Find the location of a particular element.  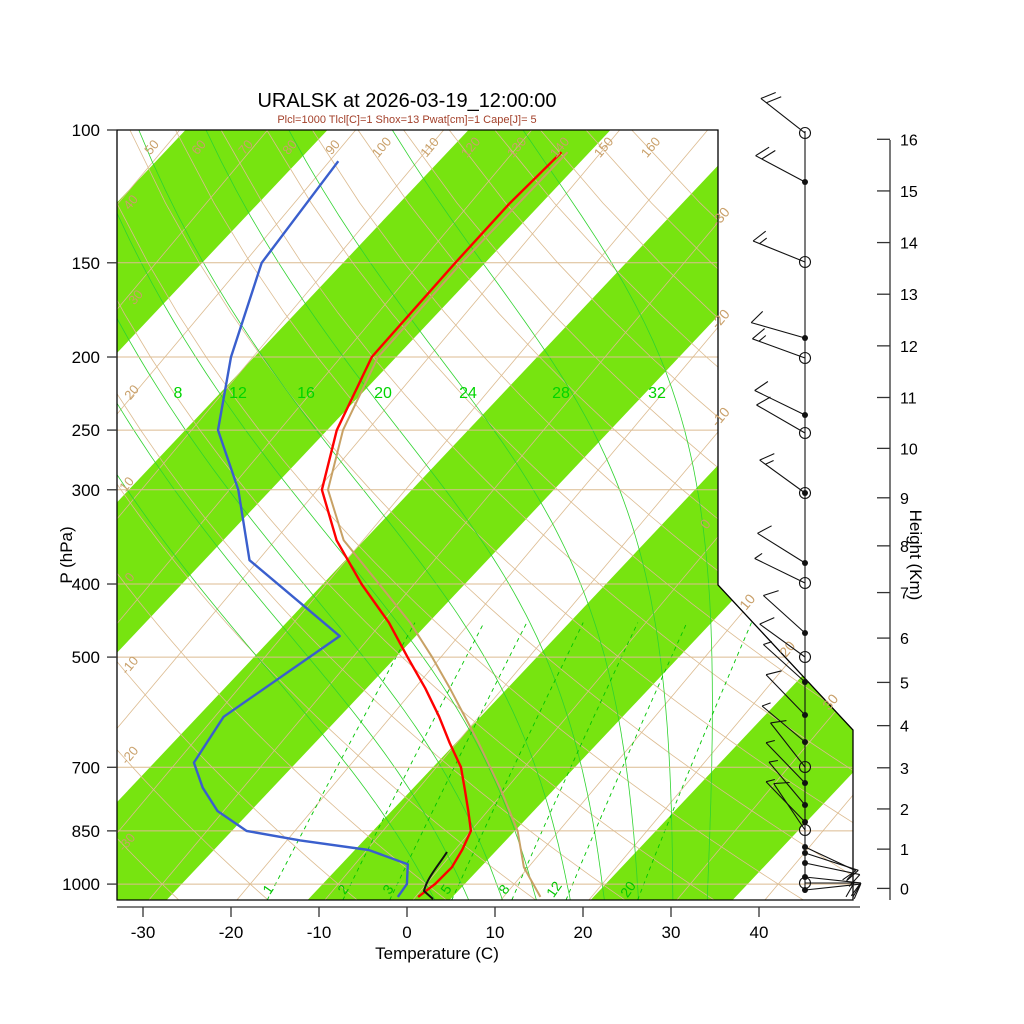

svg-text: 32 is located at coordinates (657, 393).